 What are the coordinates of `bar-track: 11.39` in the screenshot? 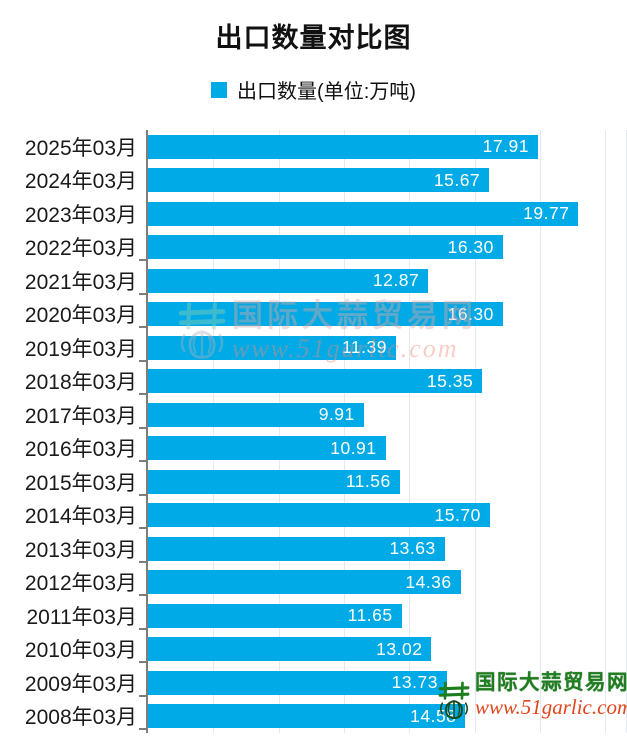 It's located at (387, 347).